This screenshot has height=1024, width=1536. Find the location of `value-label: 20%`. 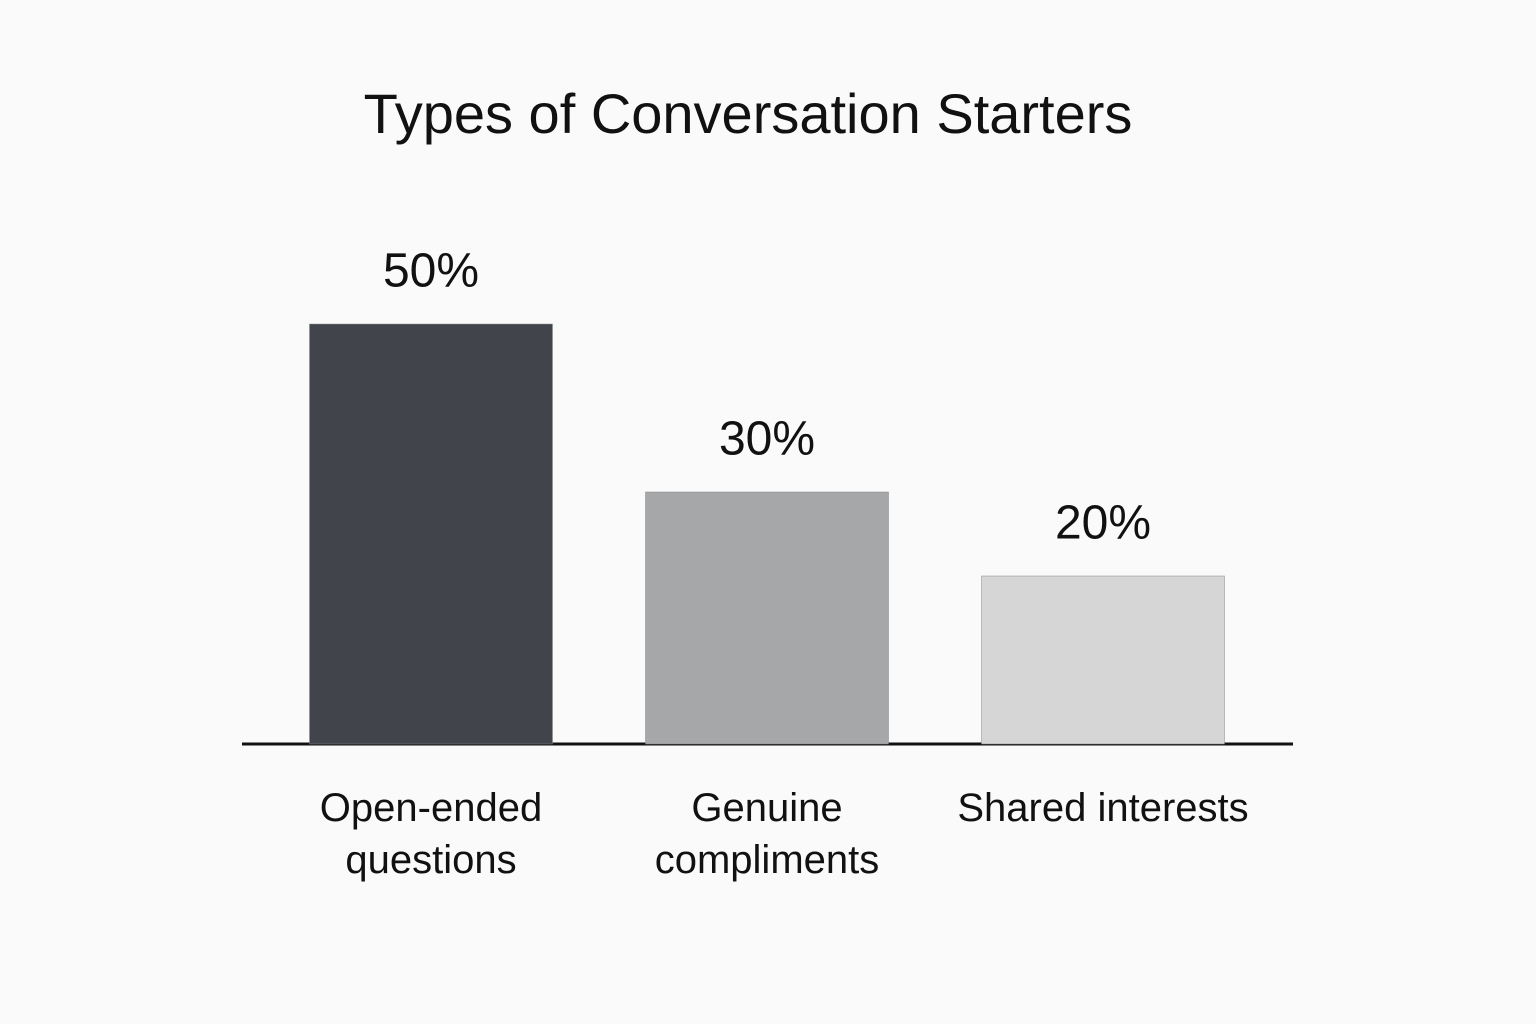

value-label: 20% is located at coordinates (1103, 523).